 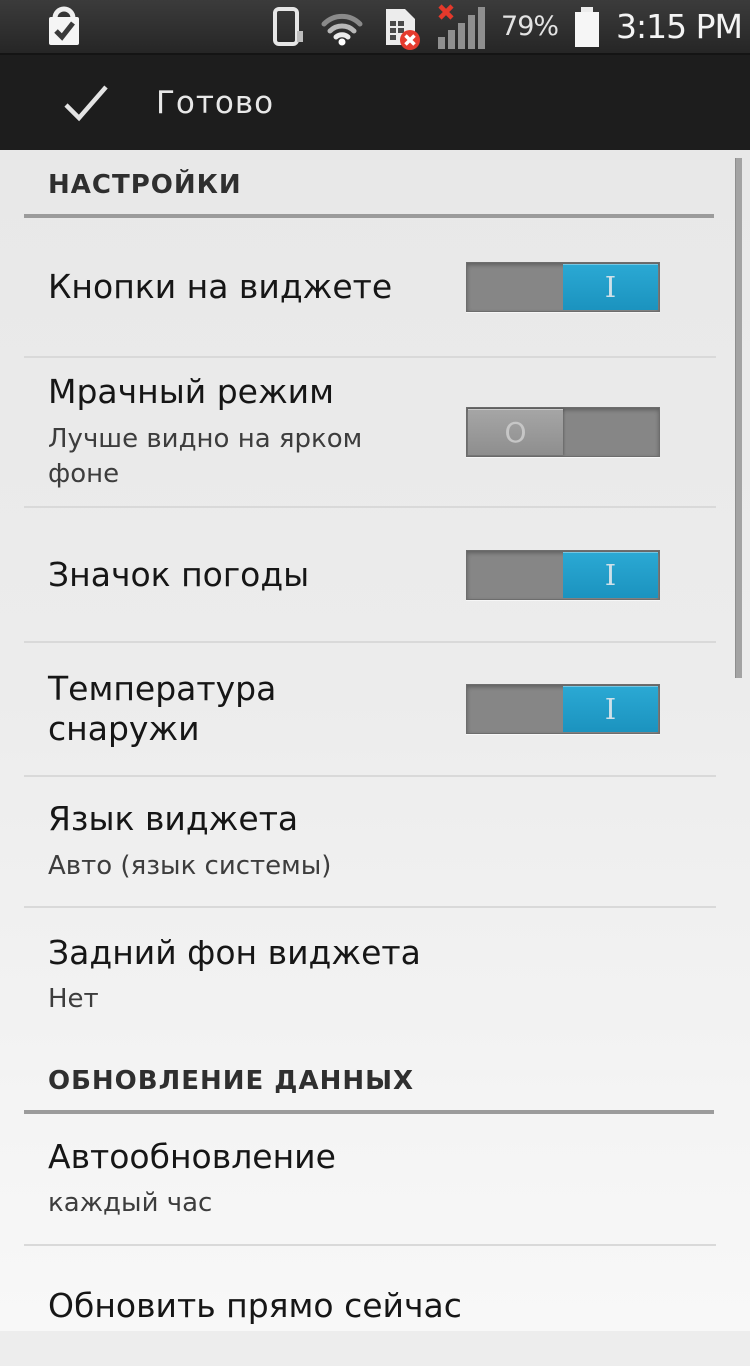 What do you see at coordinates (375, 709) in the screenshot?
I see `setting-row-outside-temp: Температура снаружи I` at bounding box center [375, 709].